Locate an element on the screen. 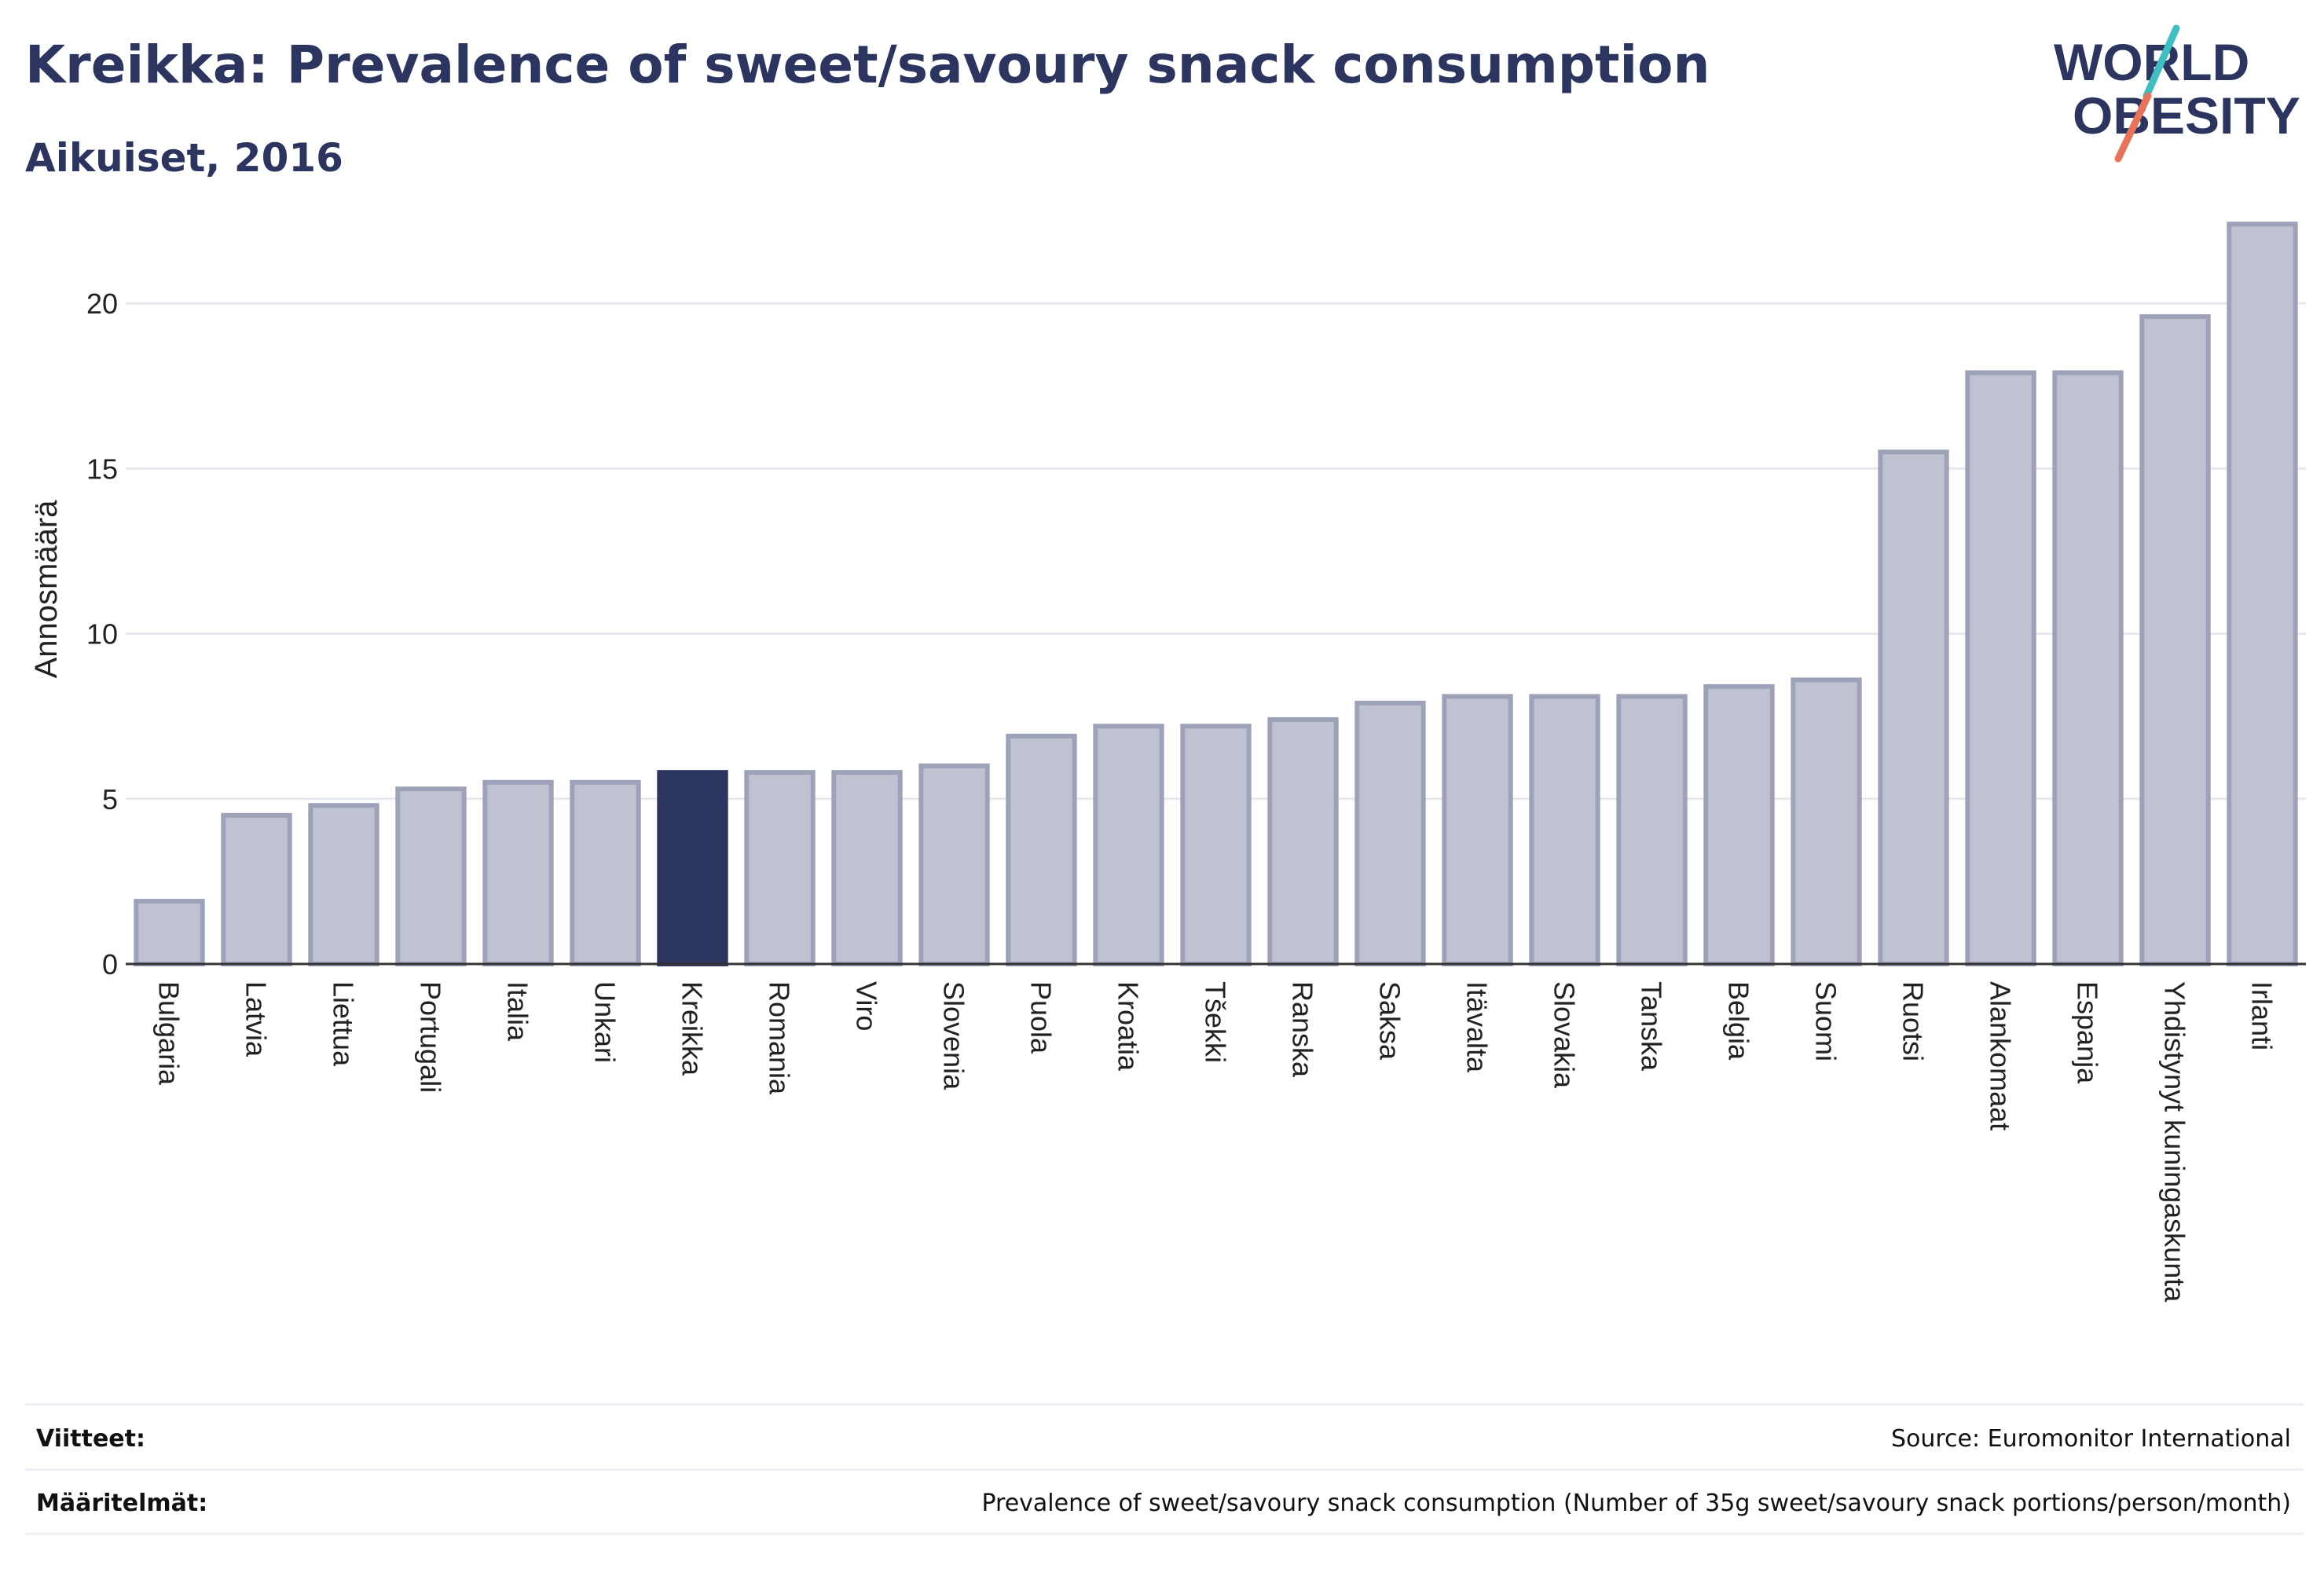 Image resolution: width=2324 pixels, height=1576 pixels. x-tick-label: Irlanti is located at coordinates (2262, 1015).